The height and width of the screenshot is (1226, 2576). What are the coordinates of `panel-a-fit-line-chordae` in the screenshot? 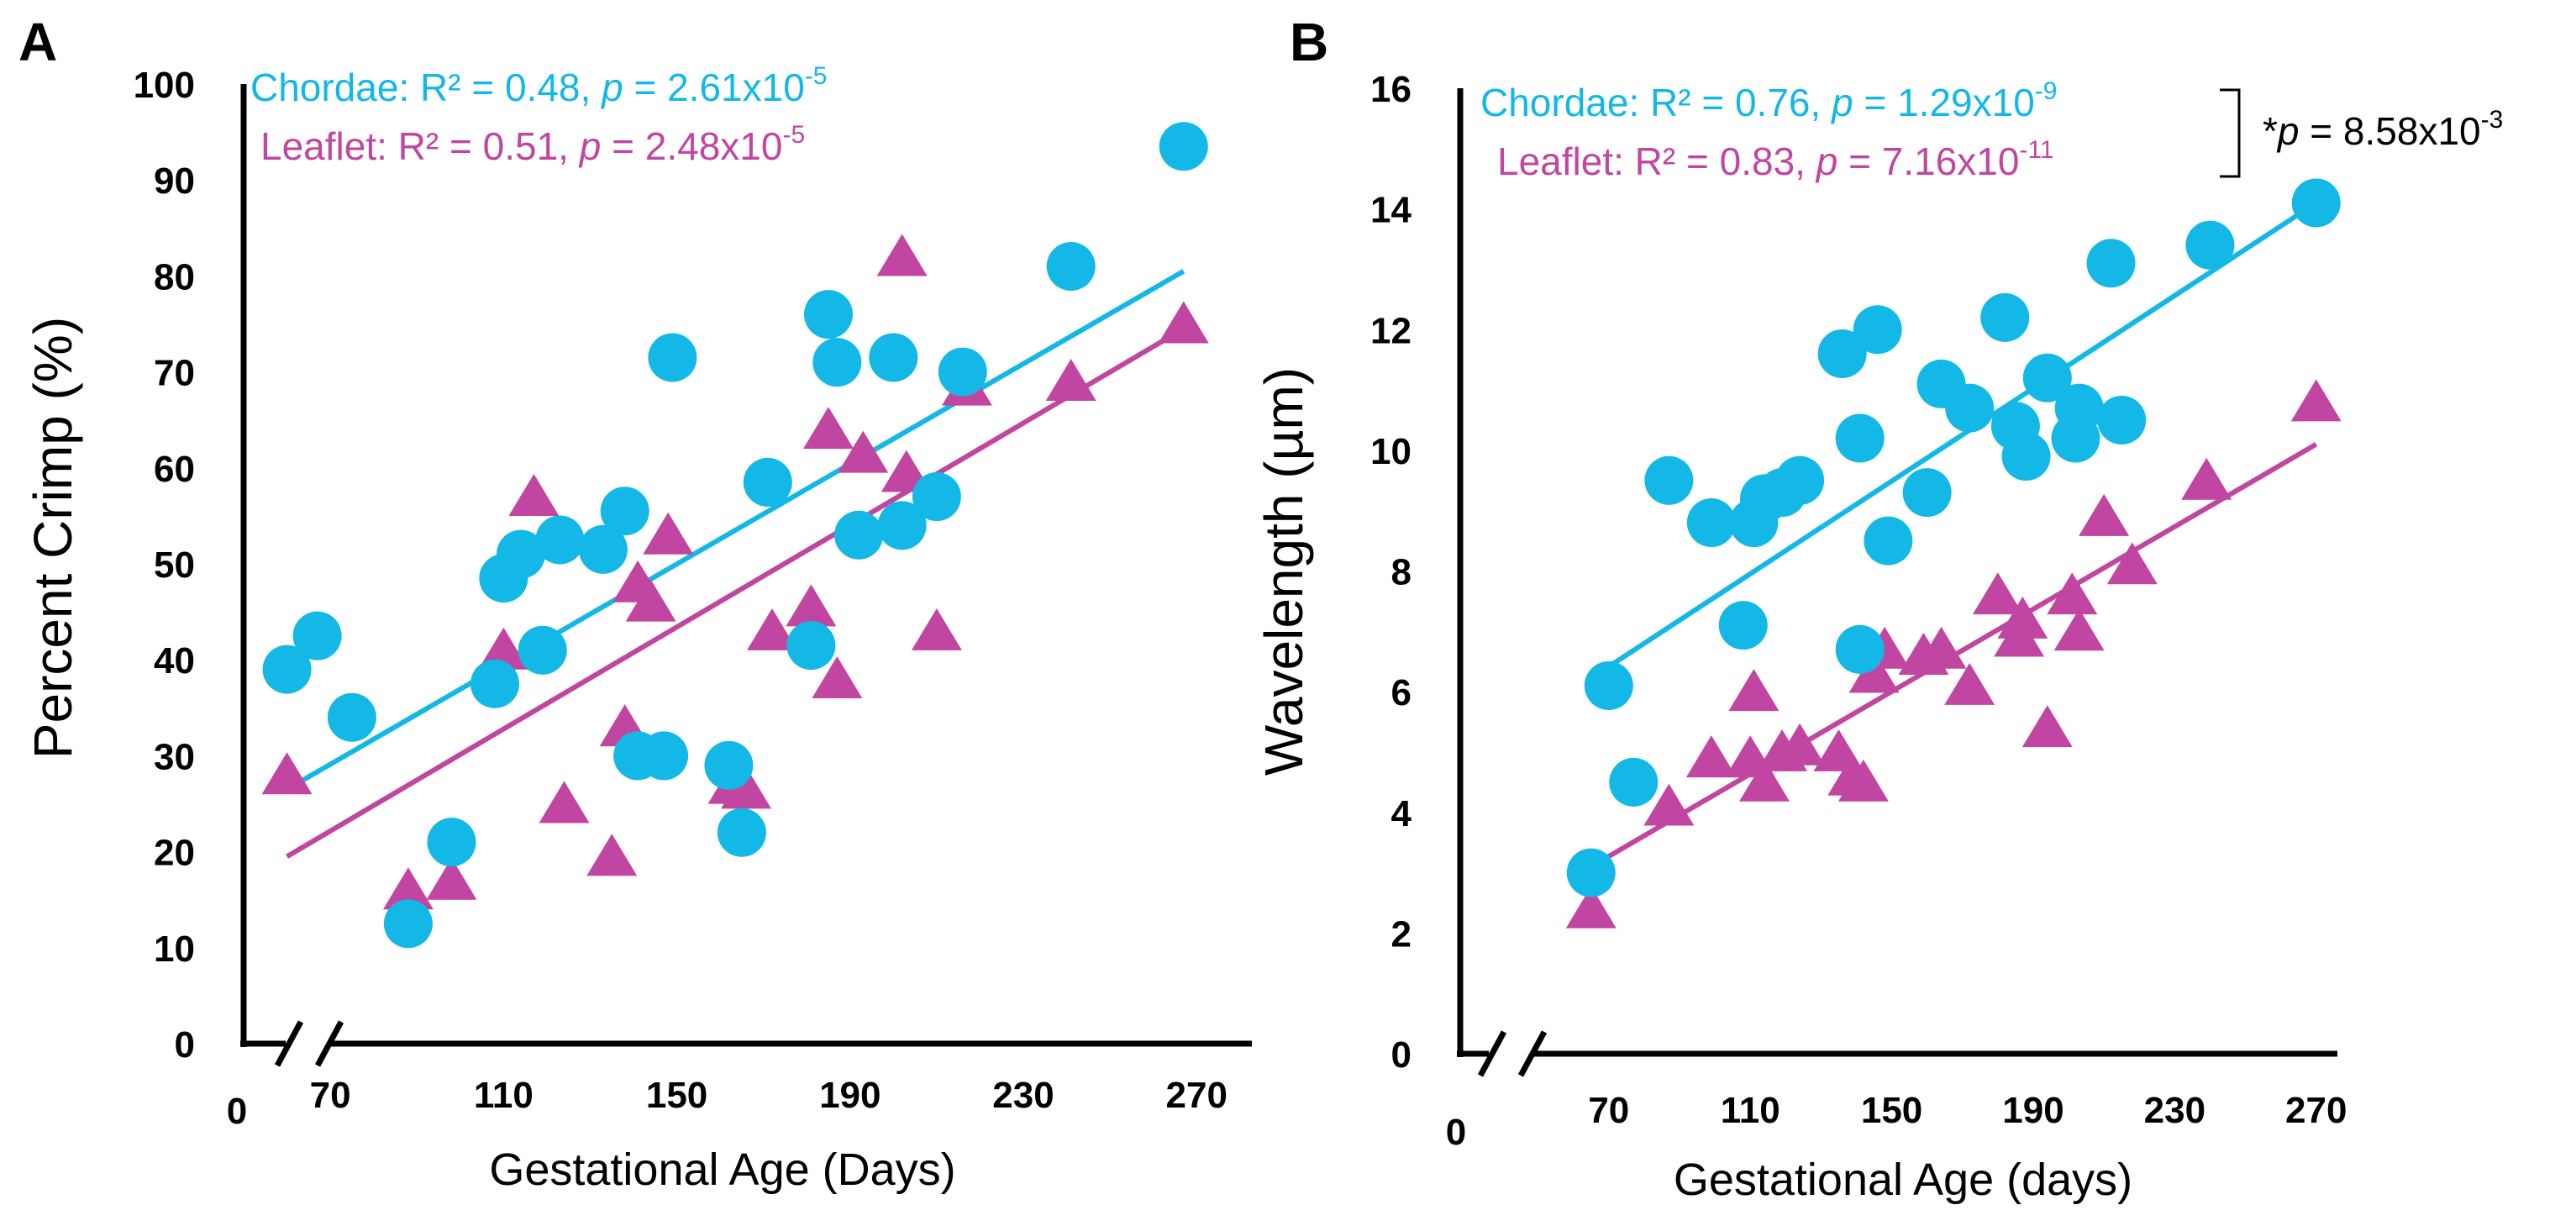 It's located at (735, 530).